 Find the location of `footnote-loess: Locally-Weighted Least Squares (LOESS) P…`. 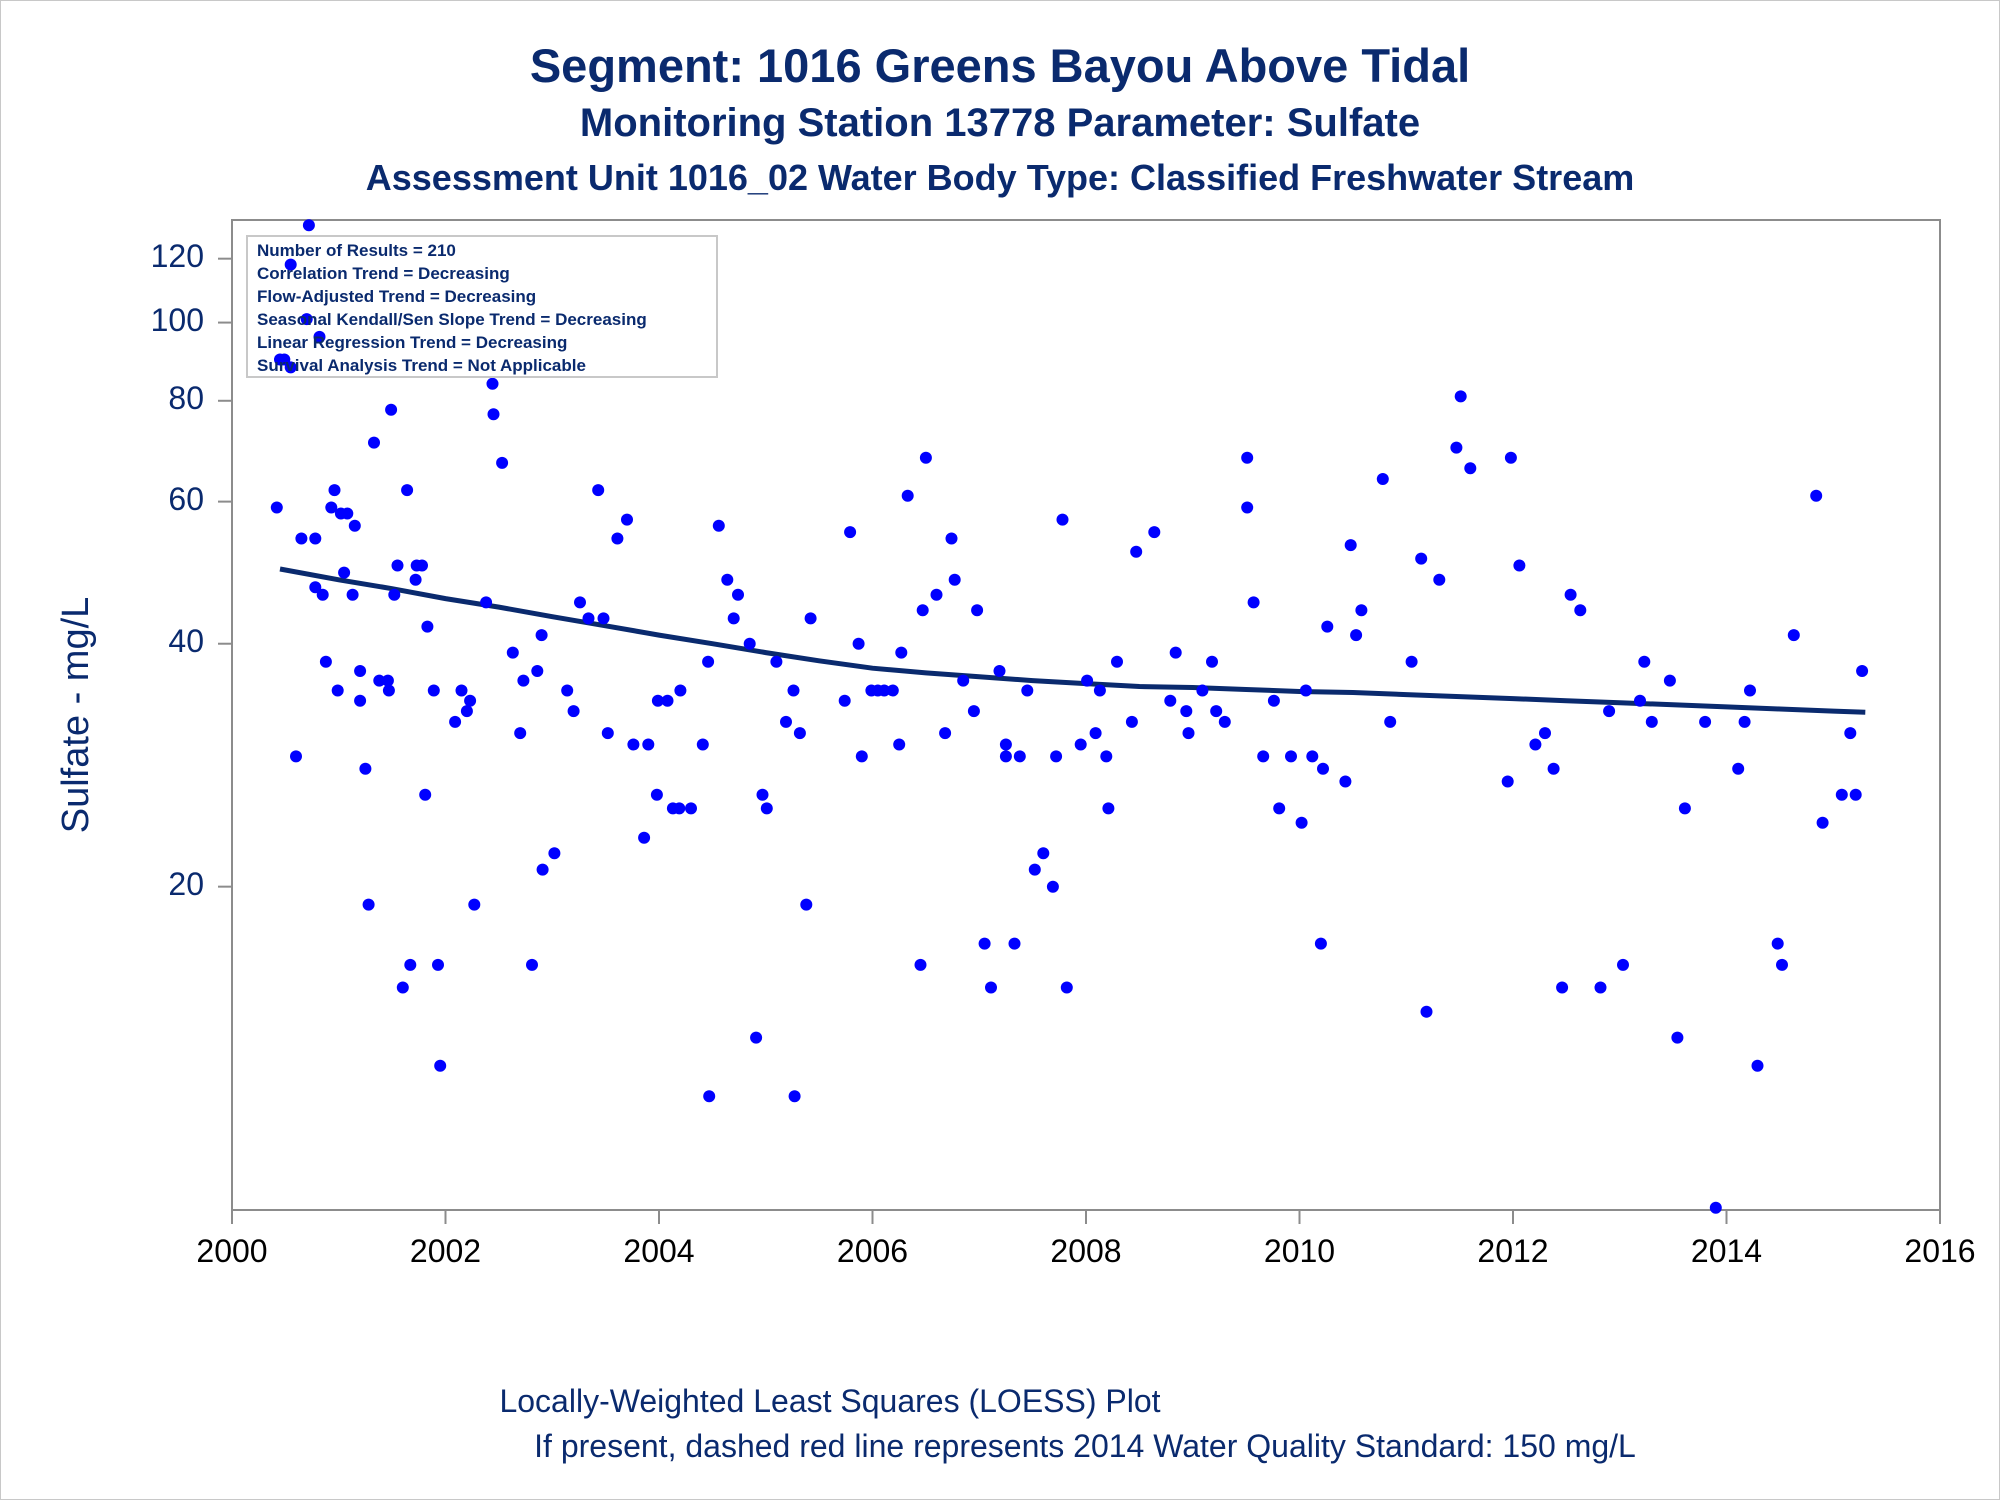

footnote-loess: Locally-Weighted Least Squares (LOESS) P… is located at coordinates (830, 1401).